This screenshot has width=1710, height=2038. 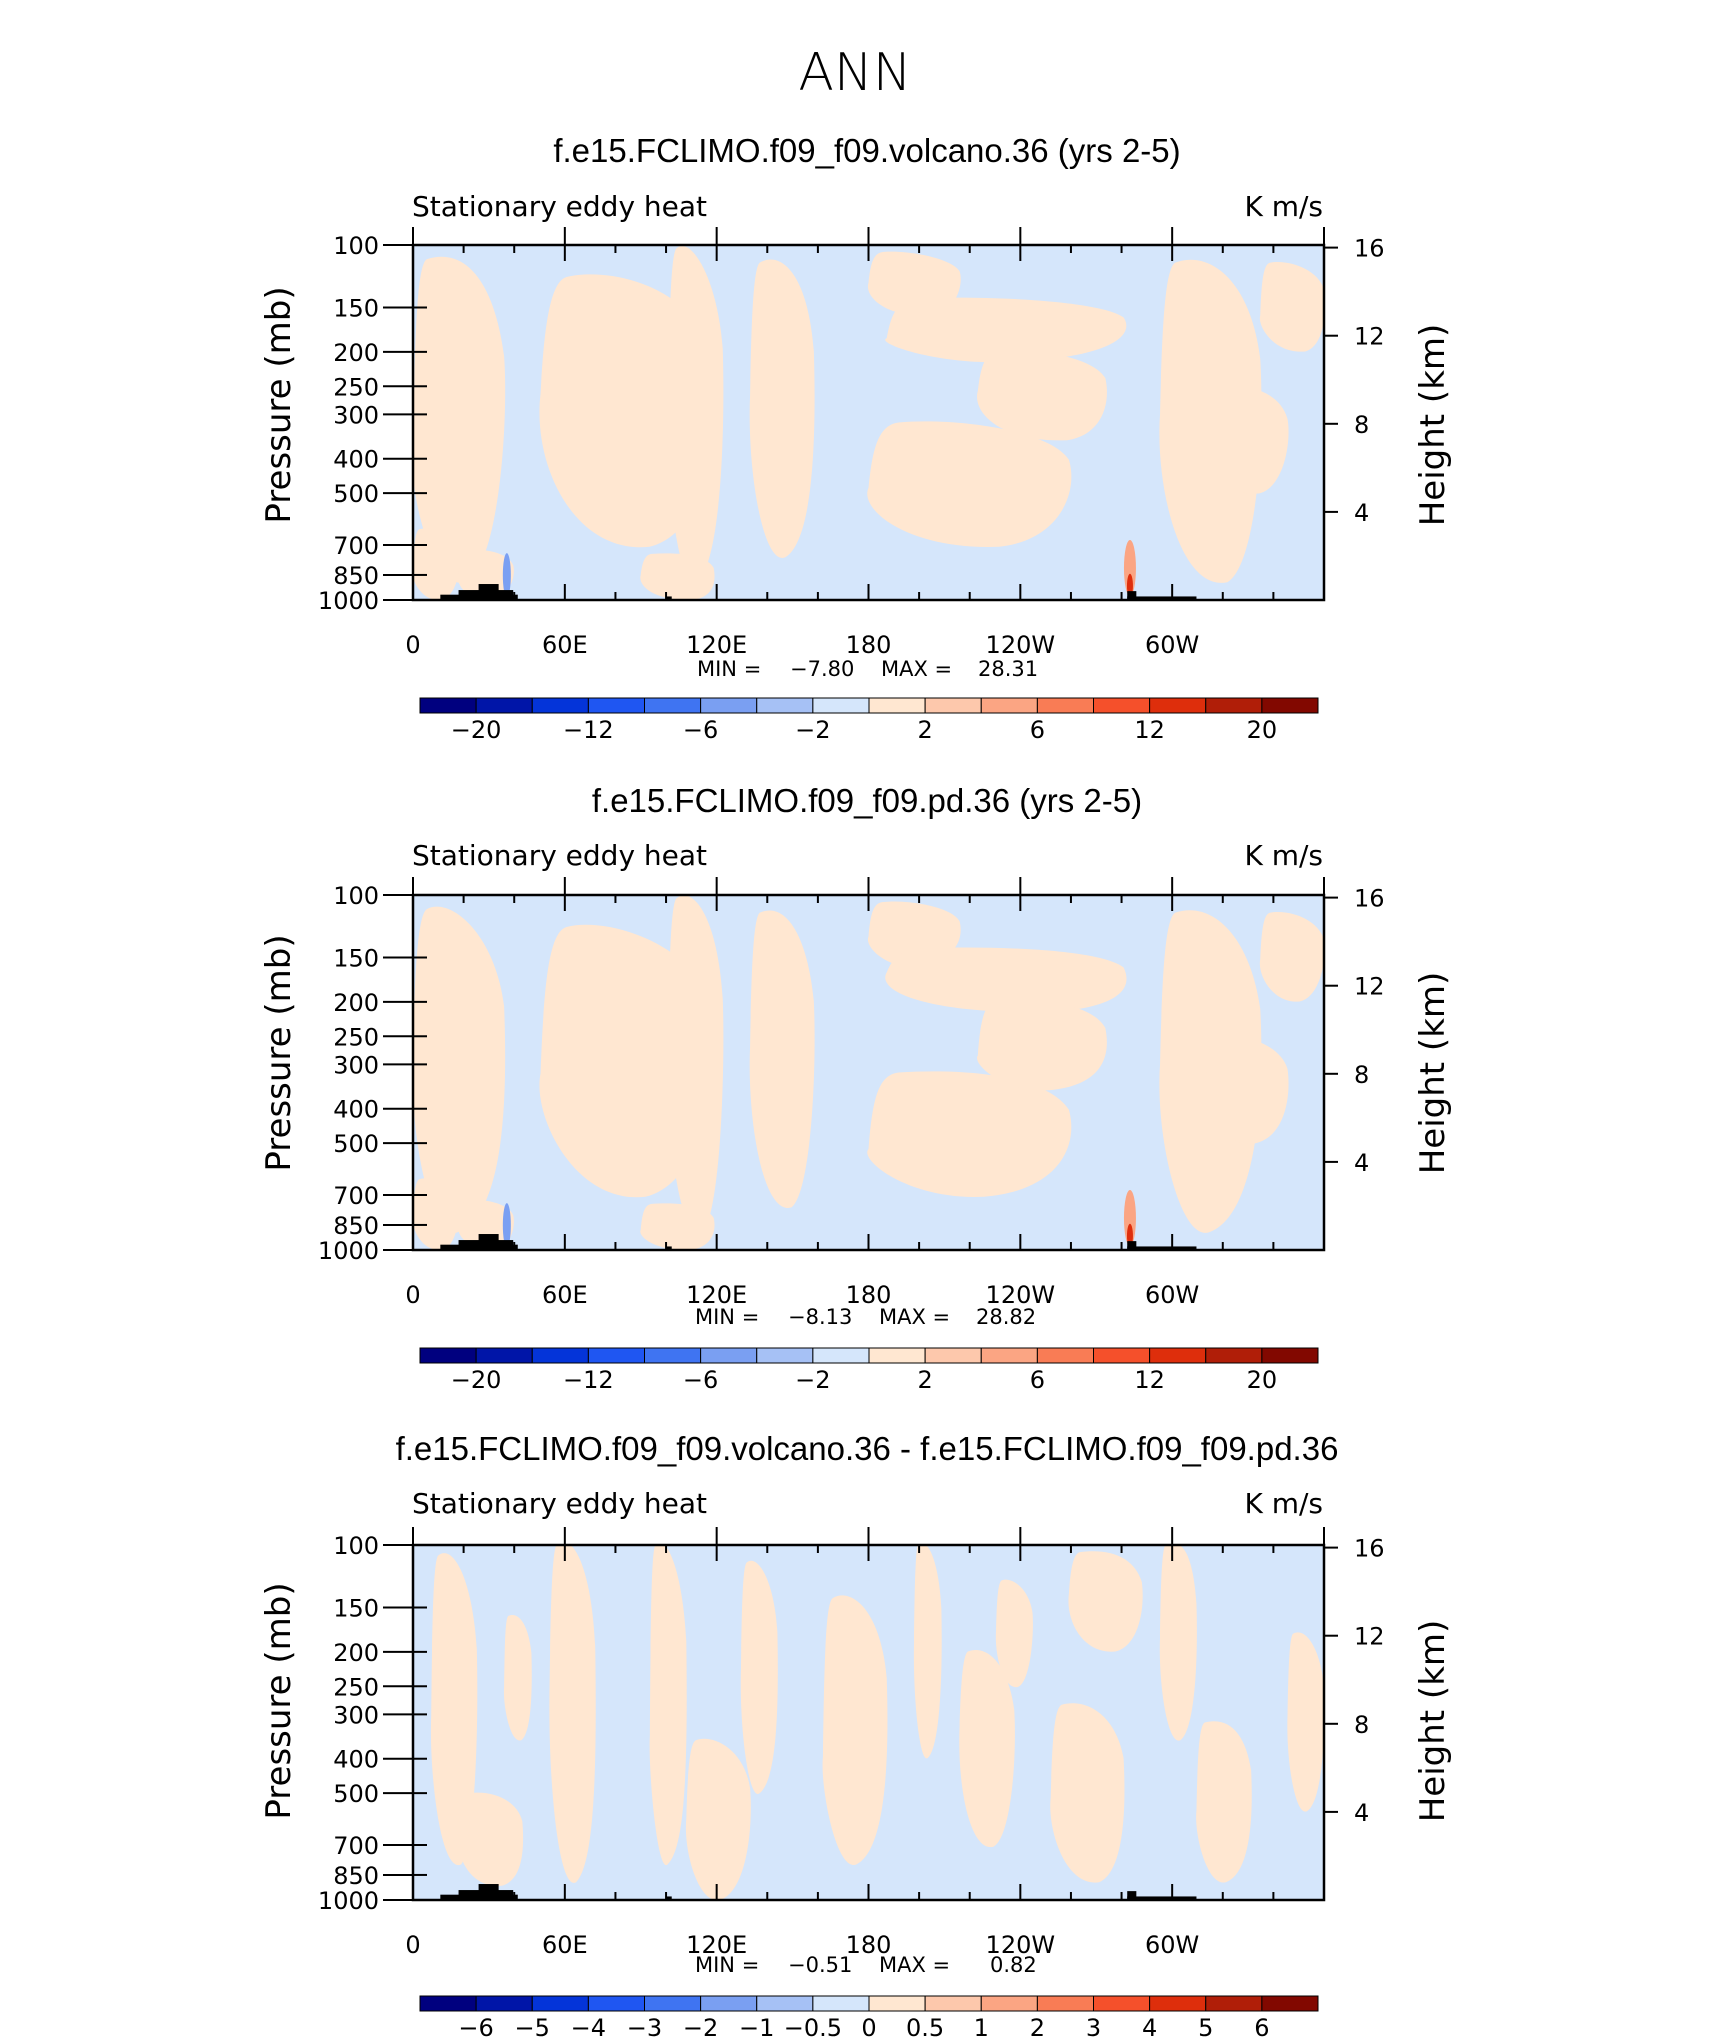 I want to click on positive-anomaly, so click(x=1129, y=568).